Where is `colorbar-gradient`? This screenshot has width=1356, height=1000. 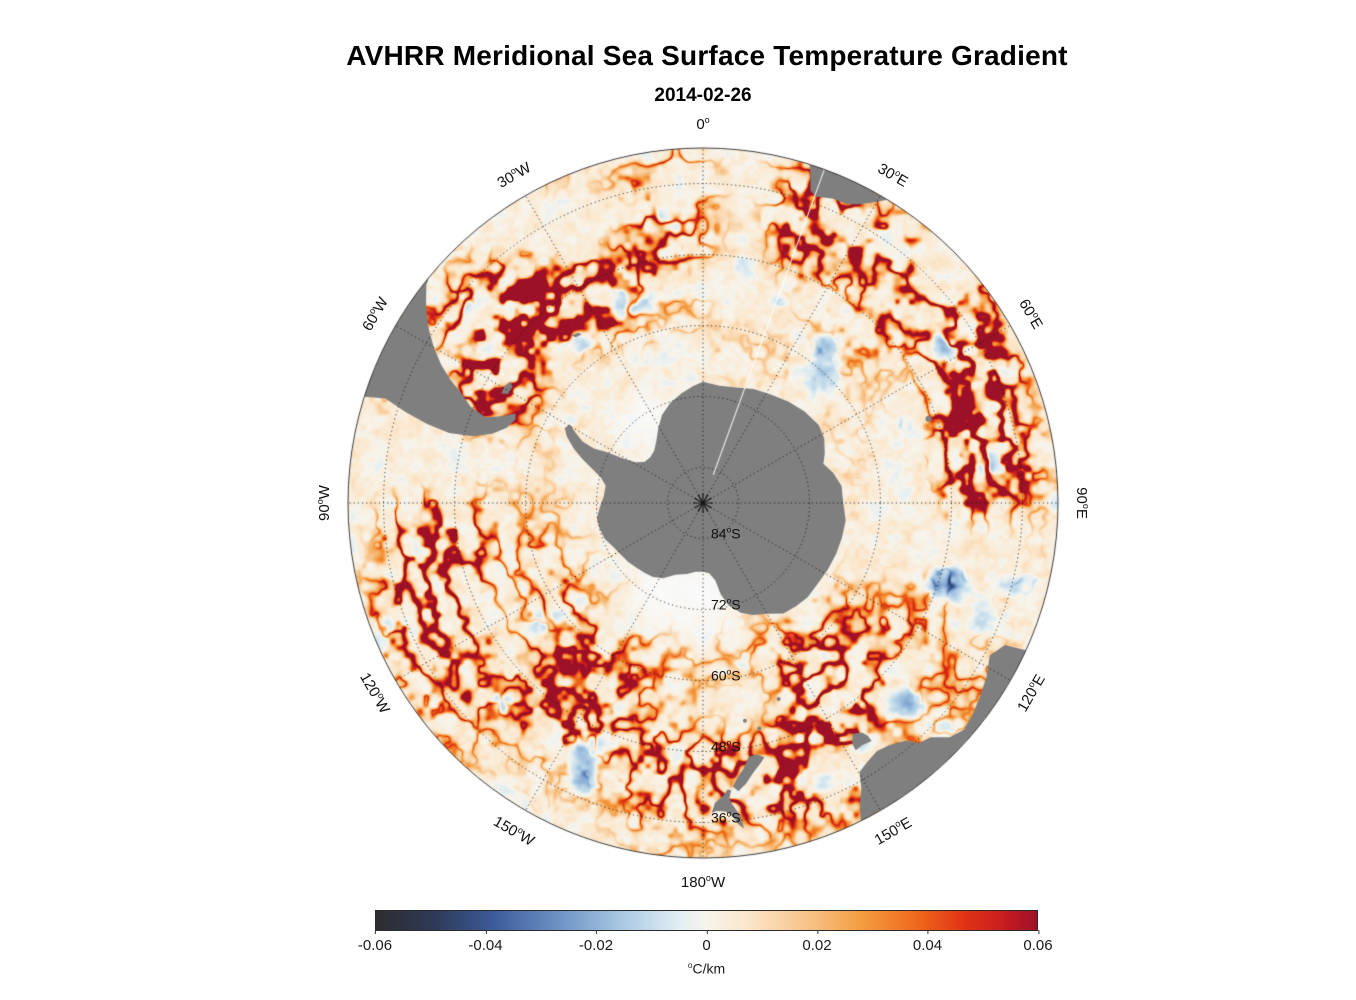 colorbar-gradient is located at coordinates (706, 920).